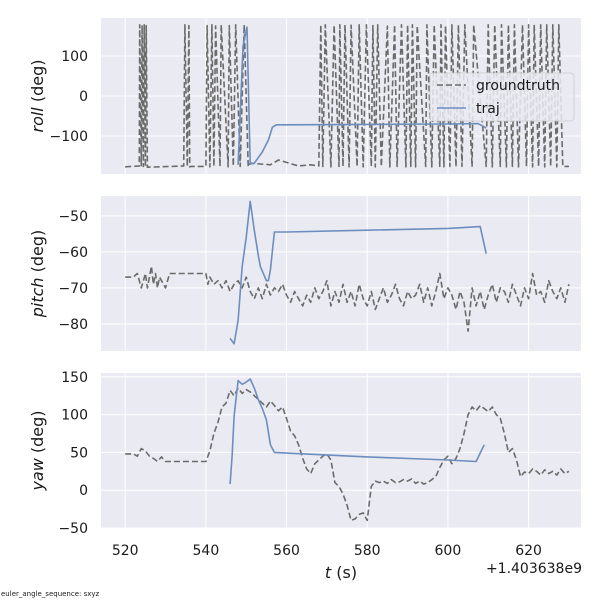  I want to click on roll-ytick-label: 0, so click(83, 97).